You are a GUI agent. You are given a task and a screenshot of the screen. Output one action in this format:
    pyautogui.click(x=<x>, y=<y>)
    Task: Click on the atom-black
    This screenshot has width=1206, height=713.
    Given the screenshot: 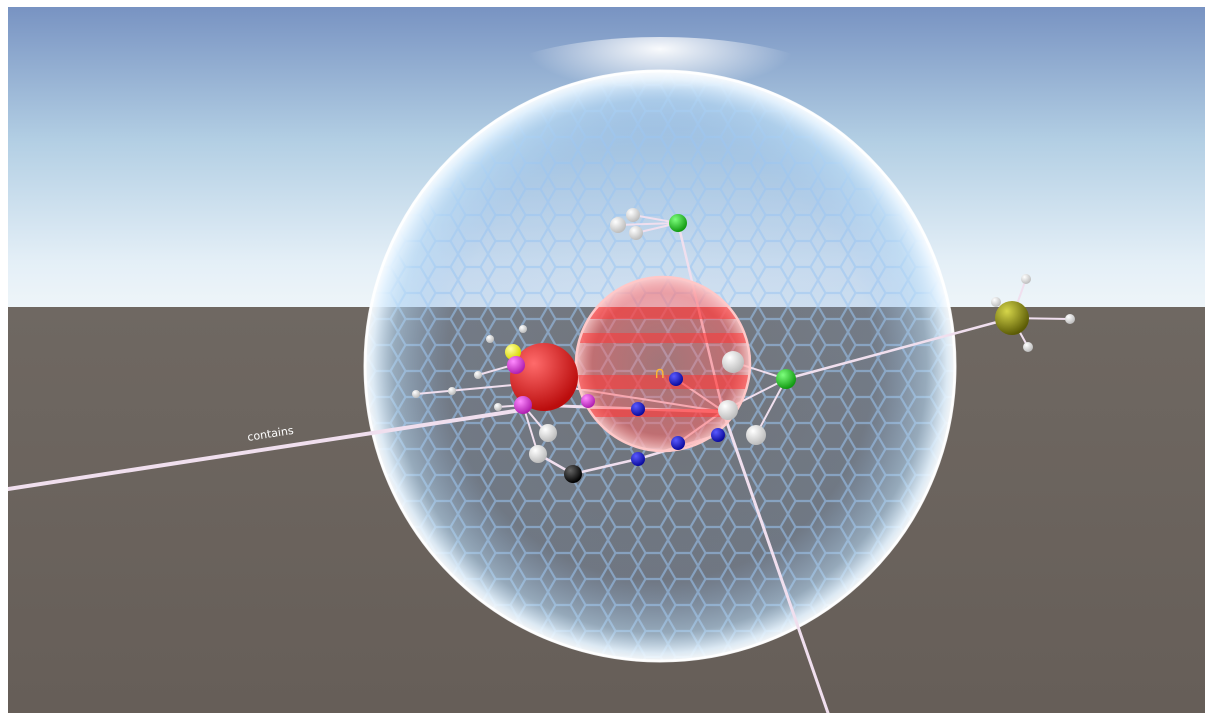 What is the action you would take?
    pyautogui.click(x=573, y=474)
    